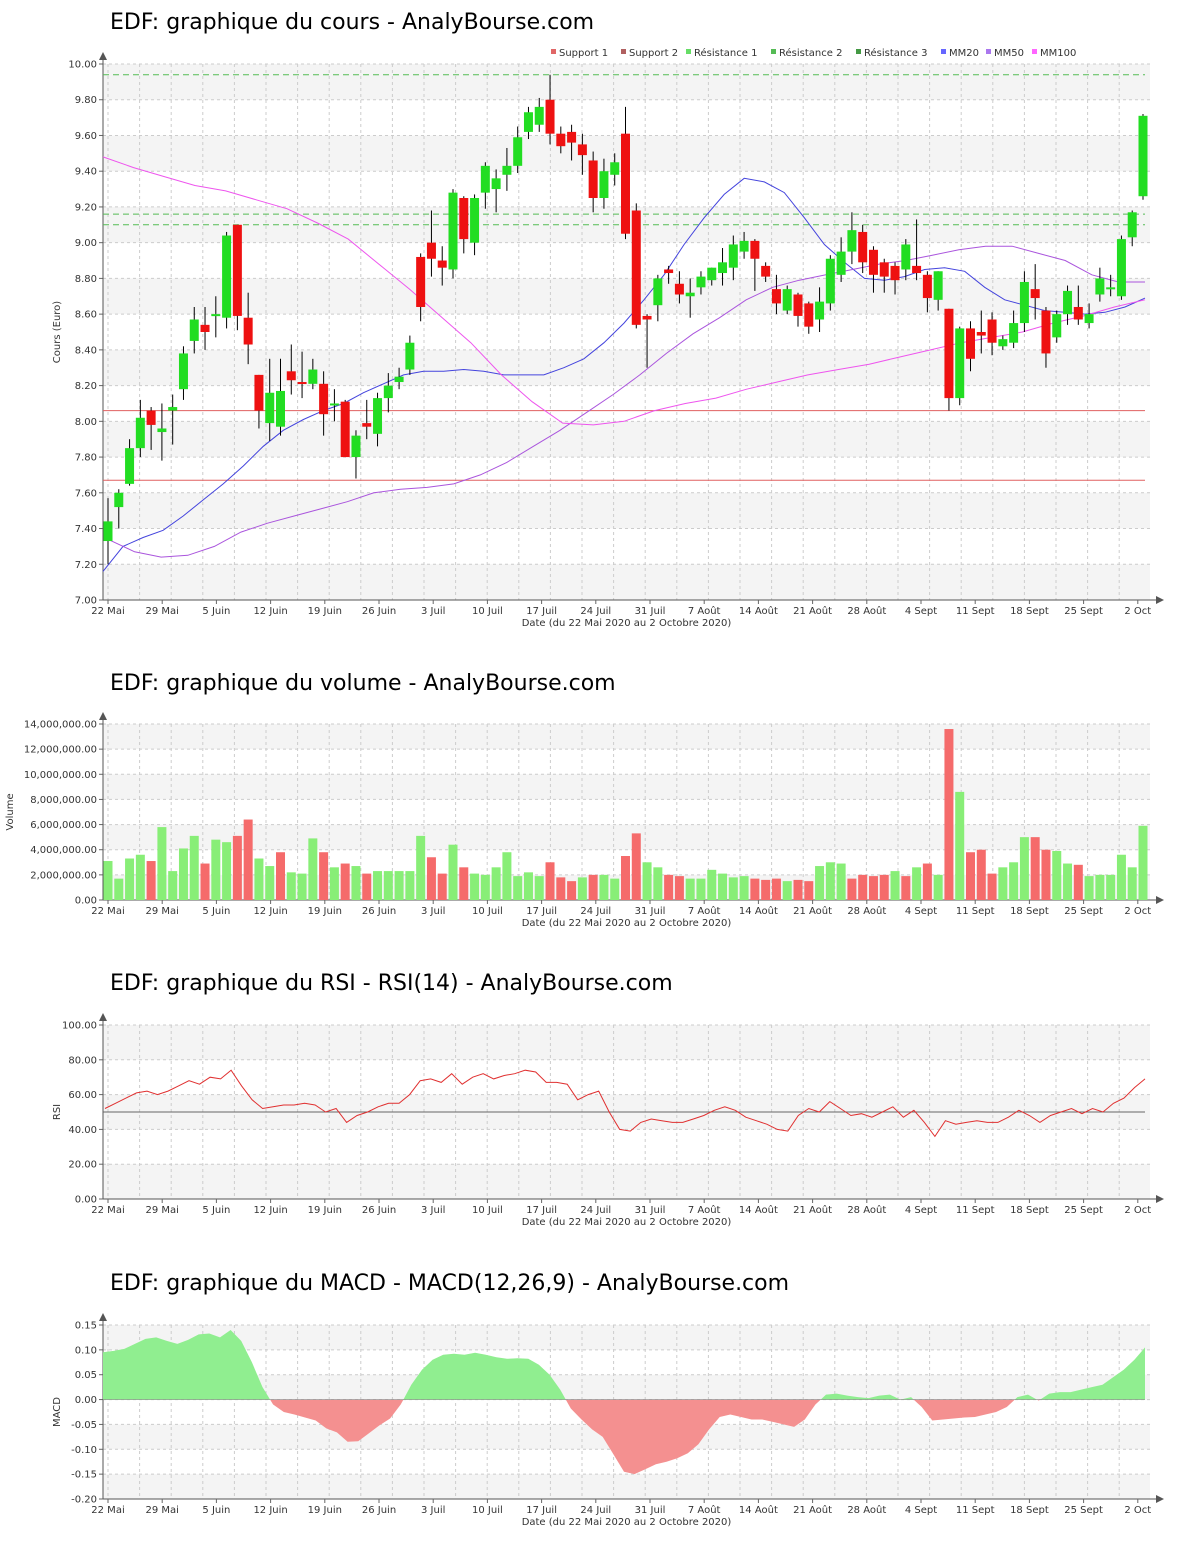 Image resolution: width=1200 pixels, height=1550 pixels. Describe the element at coordinates (487, 911) in the screenshot. I see `volume-xtick-label: 10 Juil` at that location.